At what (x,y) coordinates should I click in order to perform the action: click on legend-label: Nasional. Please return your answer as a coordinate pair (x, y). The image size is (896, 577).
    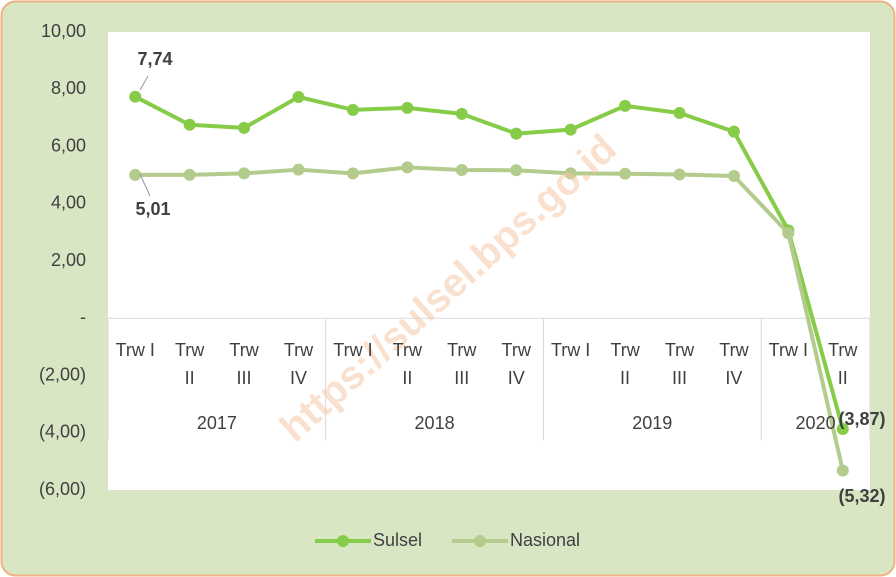
    Looking at the image, I should click on (545, 540).